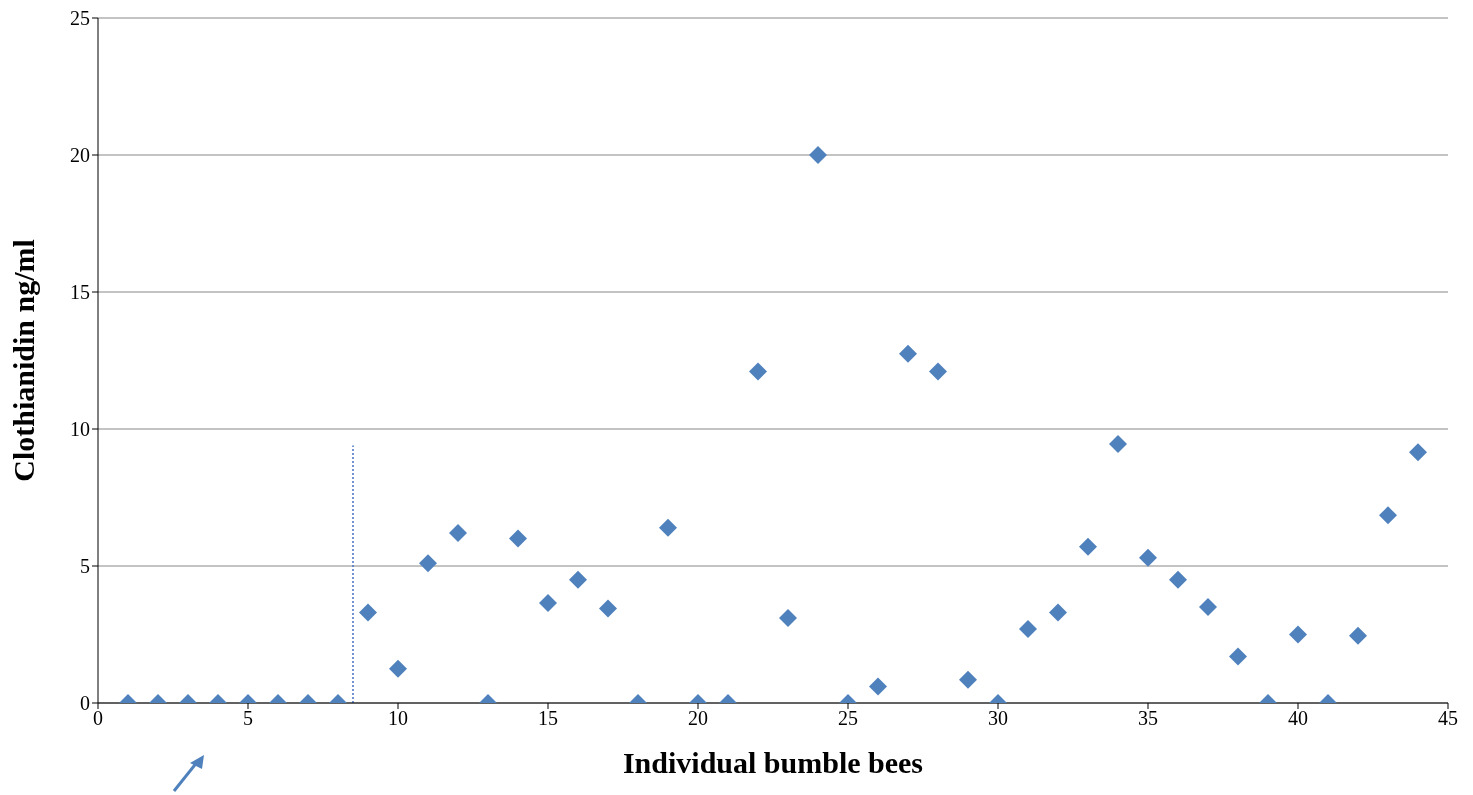  What do you see at coordinates (85, 703) in the screenshot?
I see `y-tick-label: 0` at bounding box center [85, 703].